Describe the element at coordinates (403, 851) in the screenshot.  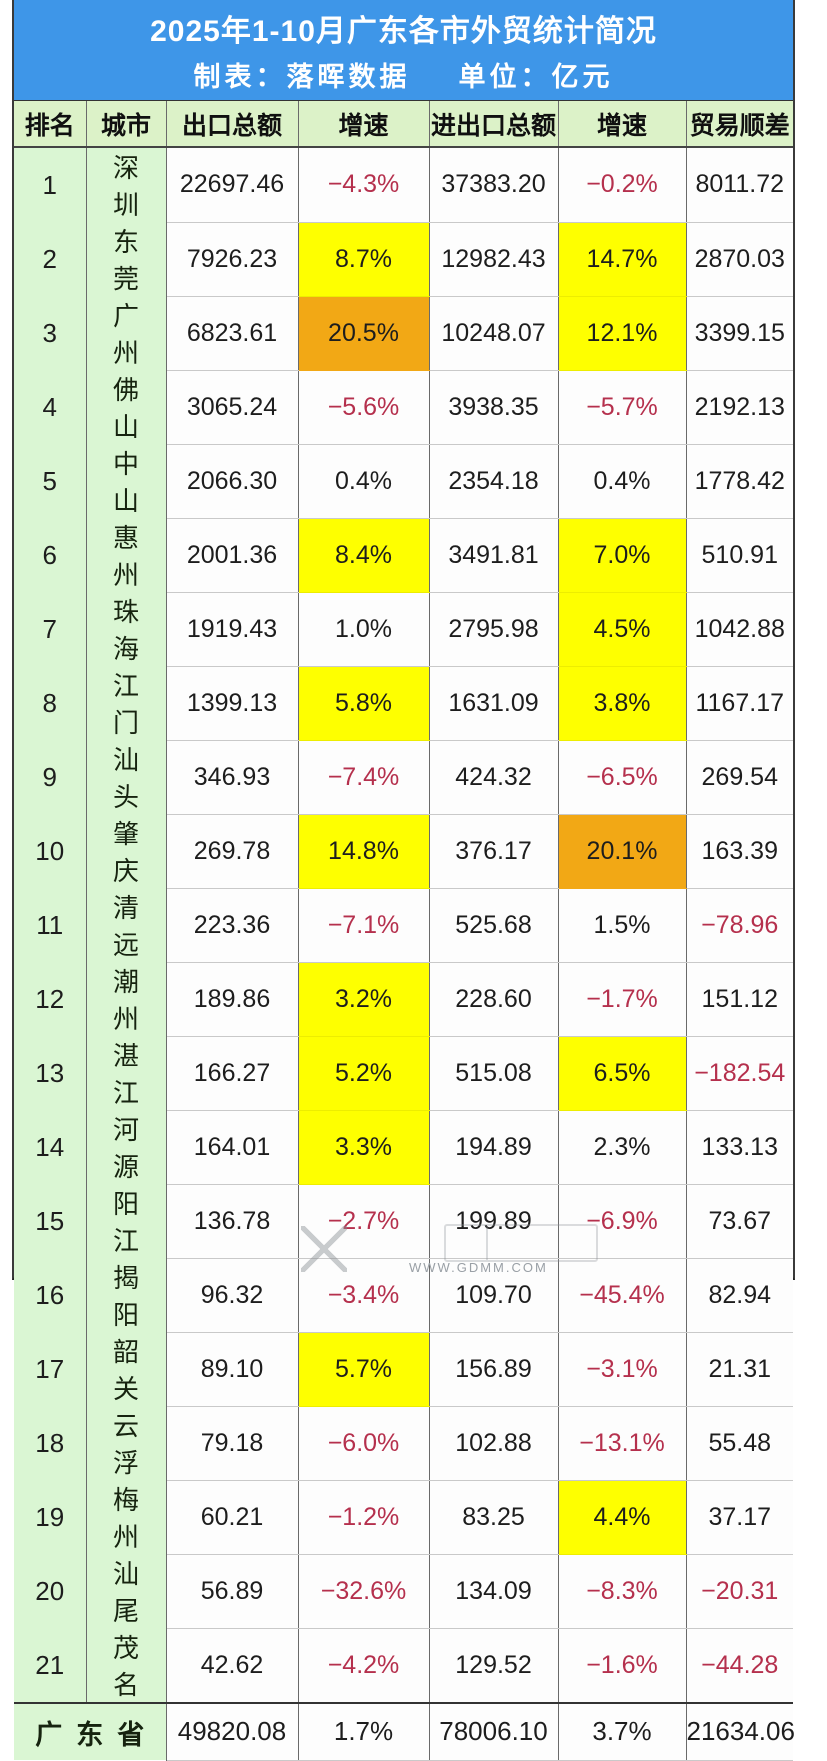
I see `table-row: 10 肇庆 269.78 14.8% 376.17 20.1% 163.39` at that location.